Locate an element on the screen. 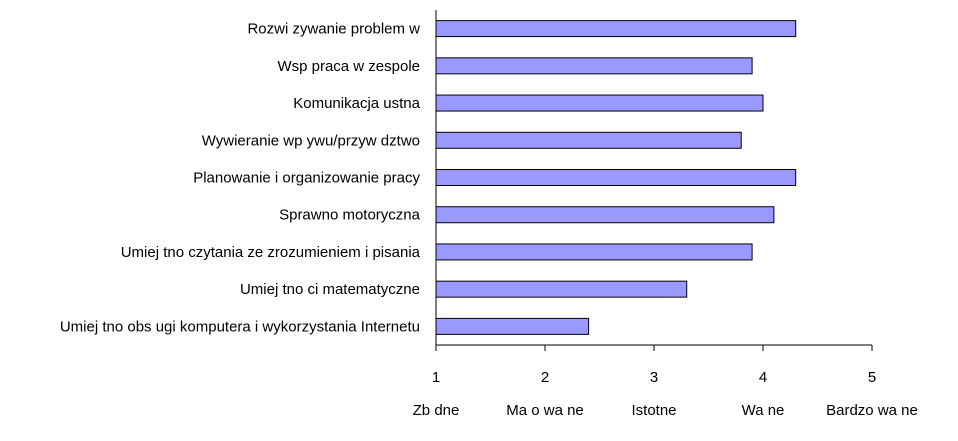 This screenshot has height=441, width=958. level-labels: Zb dne Ma o wa ne Istotne Wa ne Bardzo wa ne is located at coordinates (665, 410).